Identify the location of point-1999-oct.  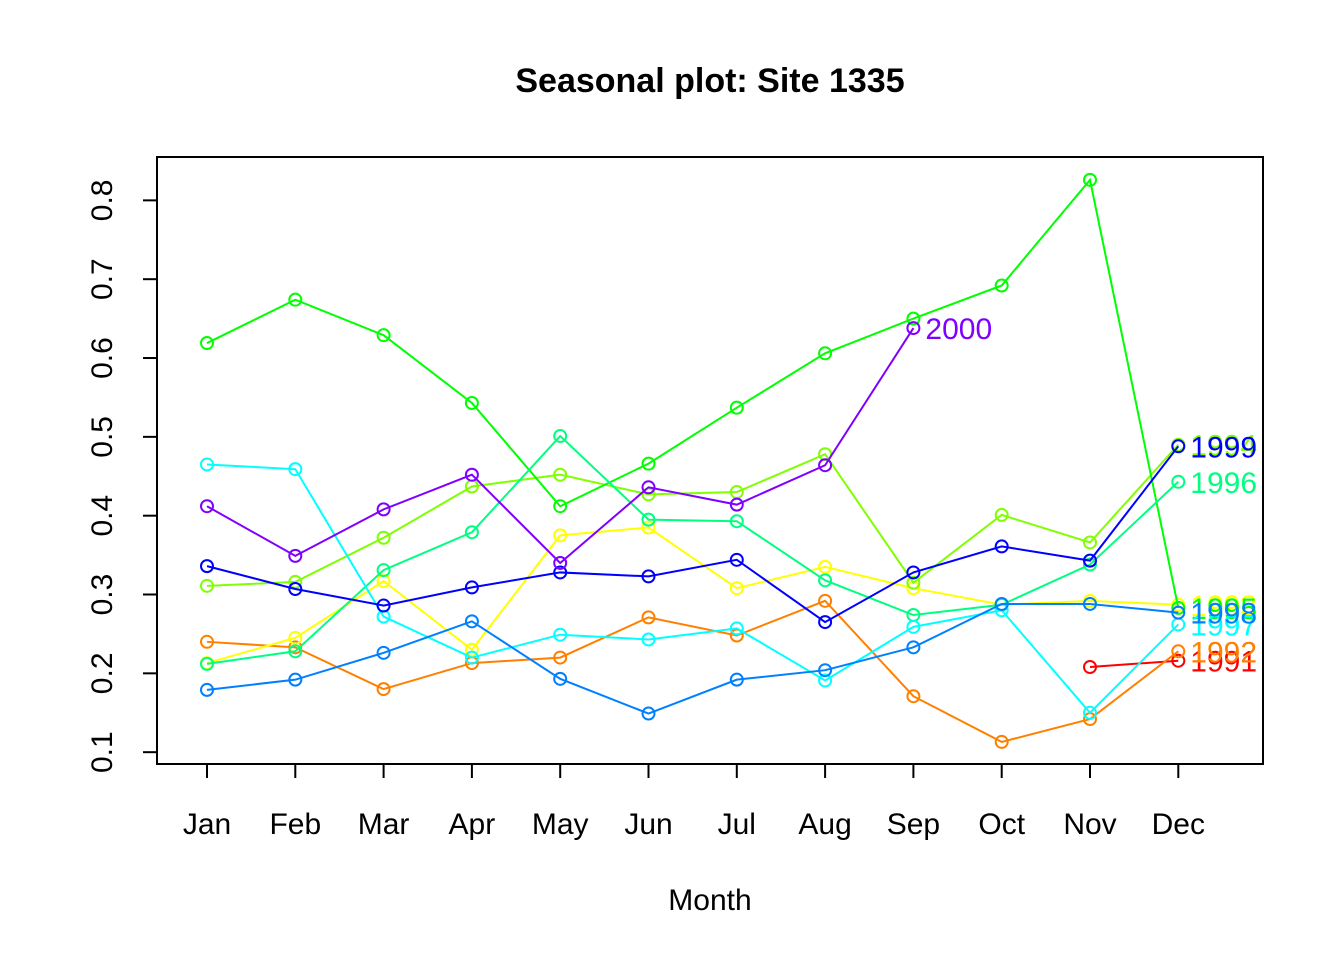
(1001, 546).